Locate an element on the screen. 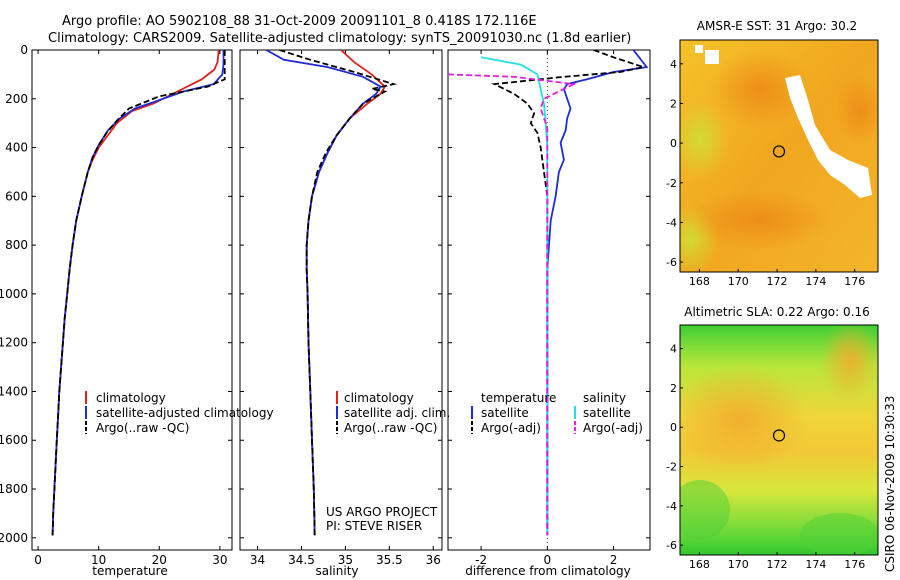  x-tick-label: 34 is located at coordinates (257, 560).